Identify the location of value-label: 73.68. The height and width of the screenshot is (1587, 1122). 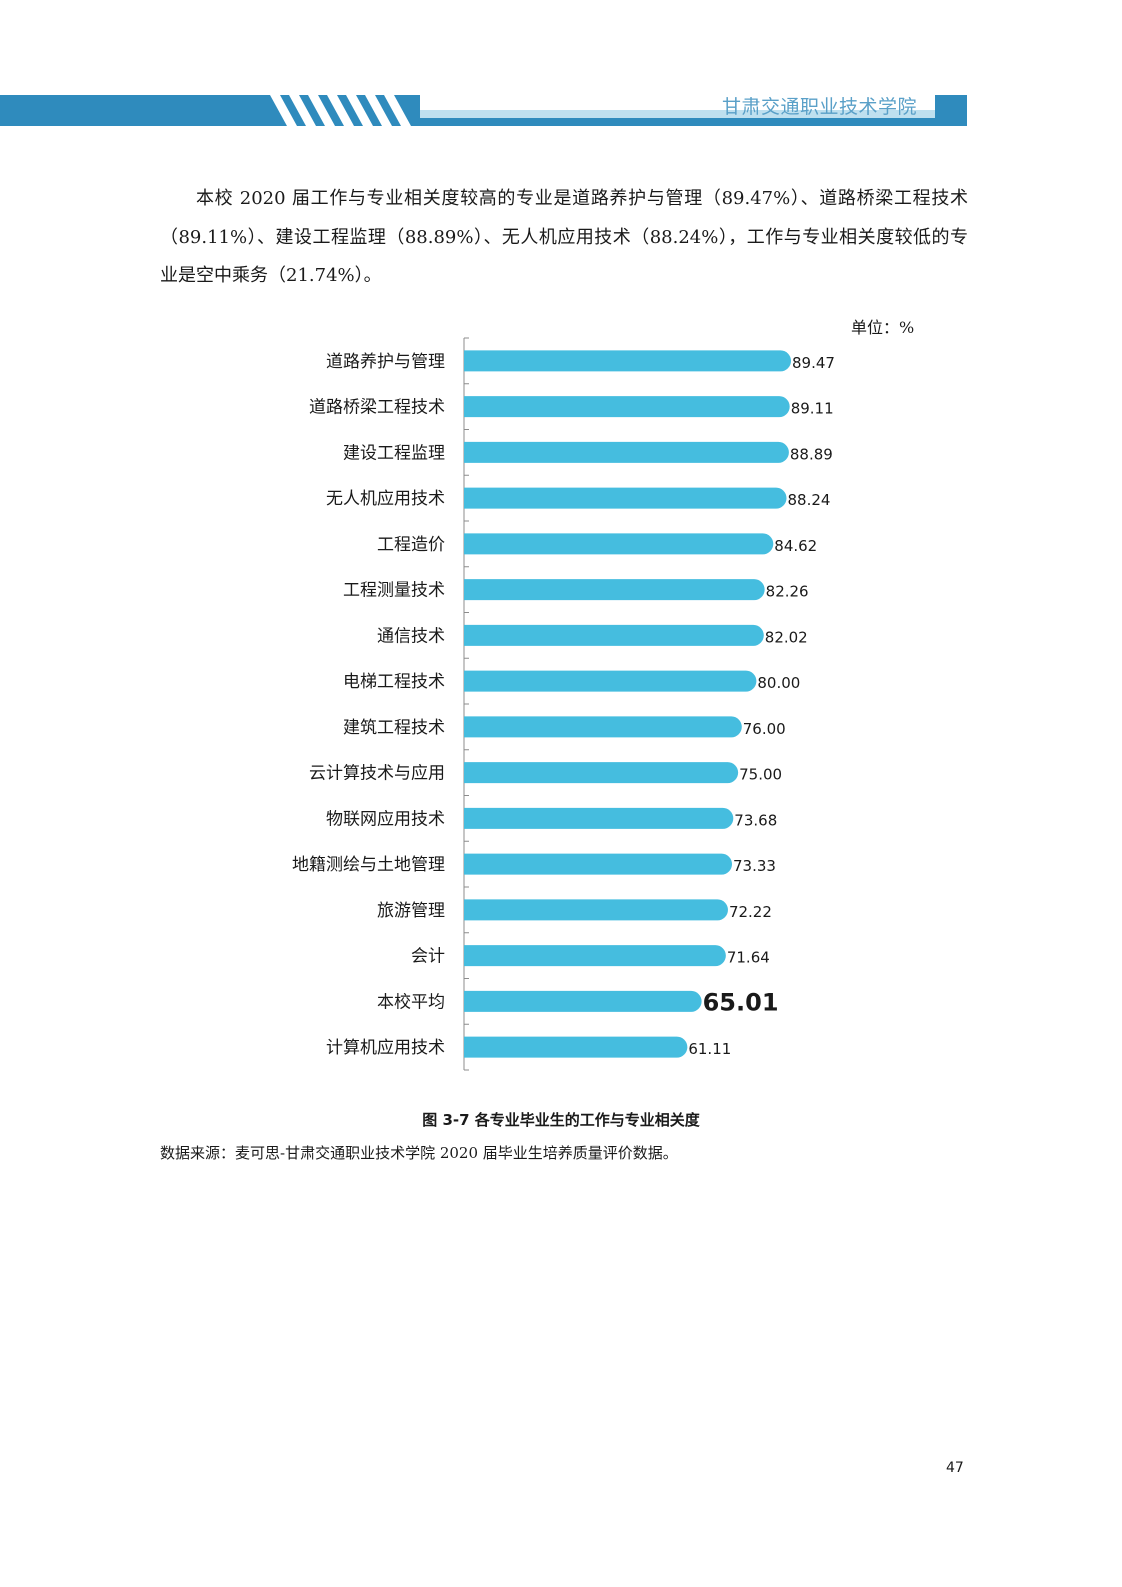
(755, 820).